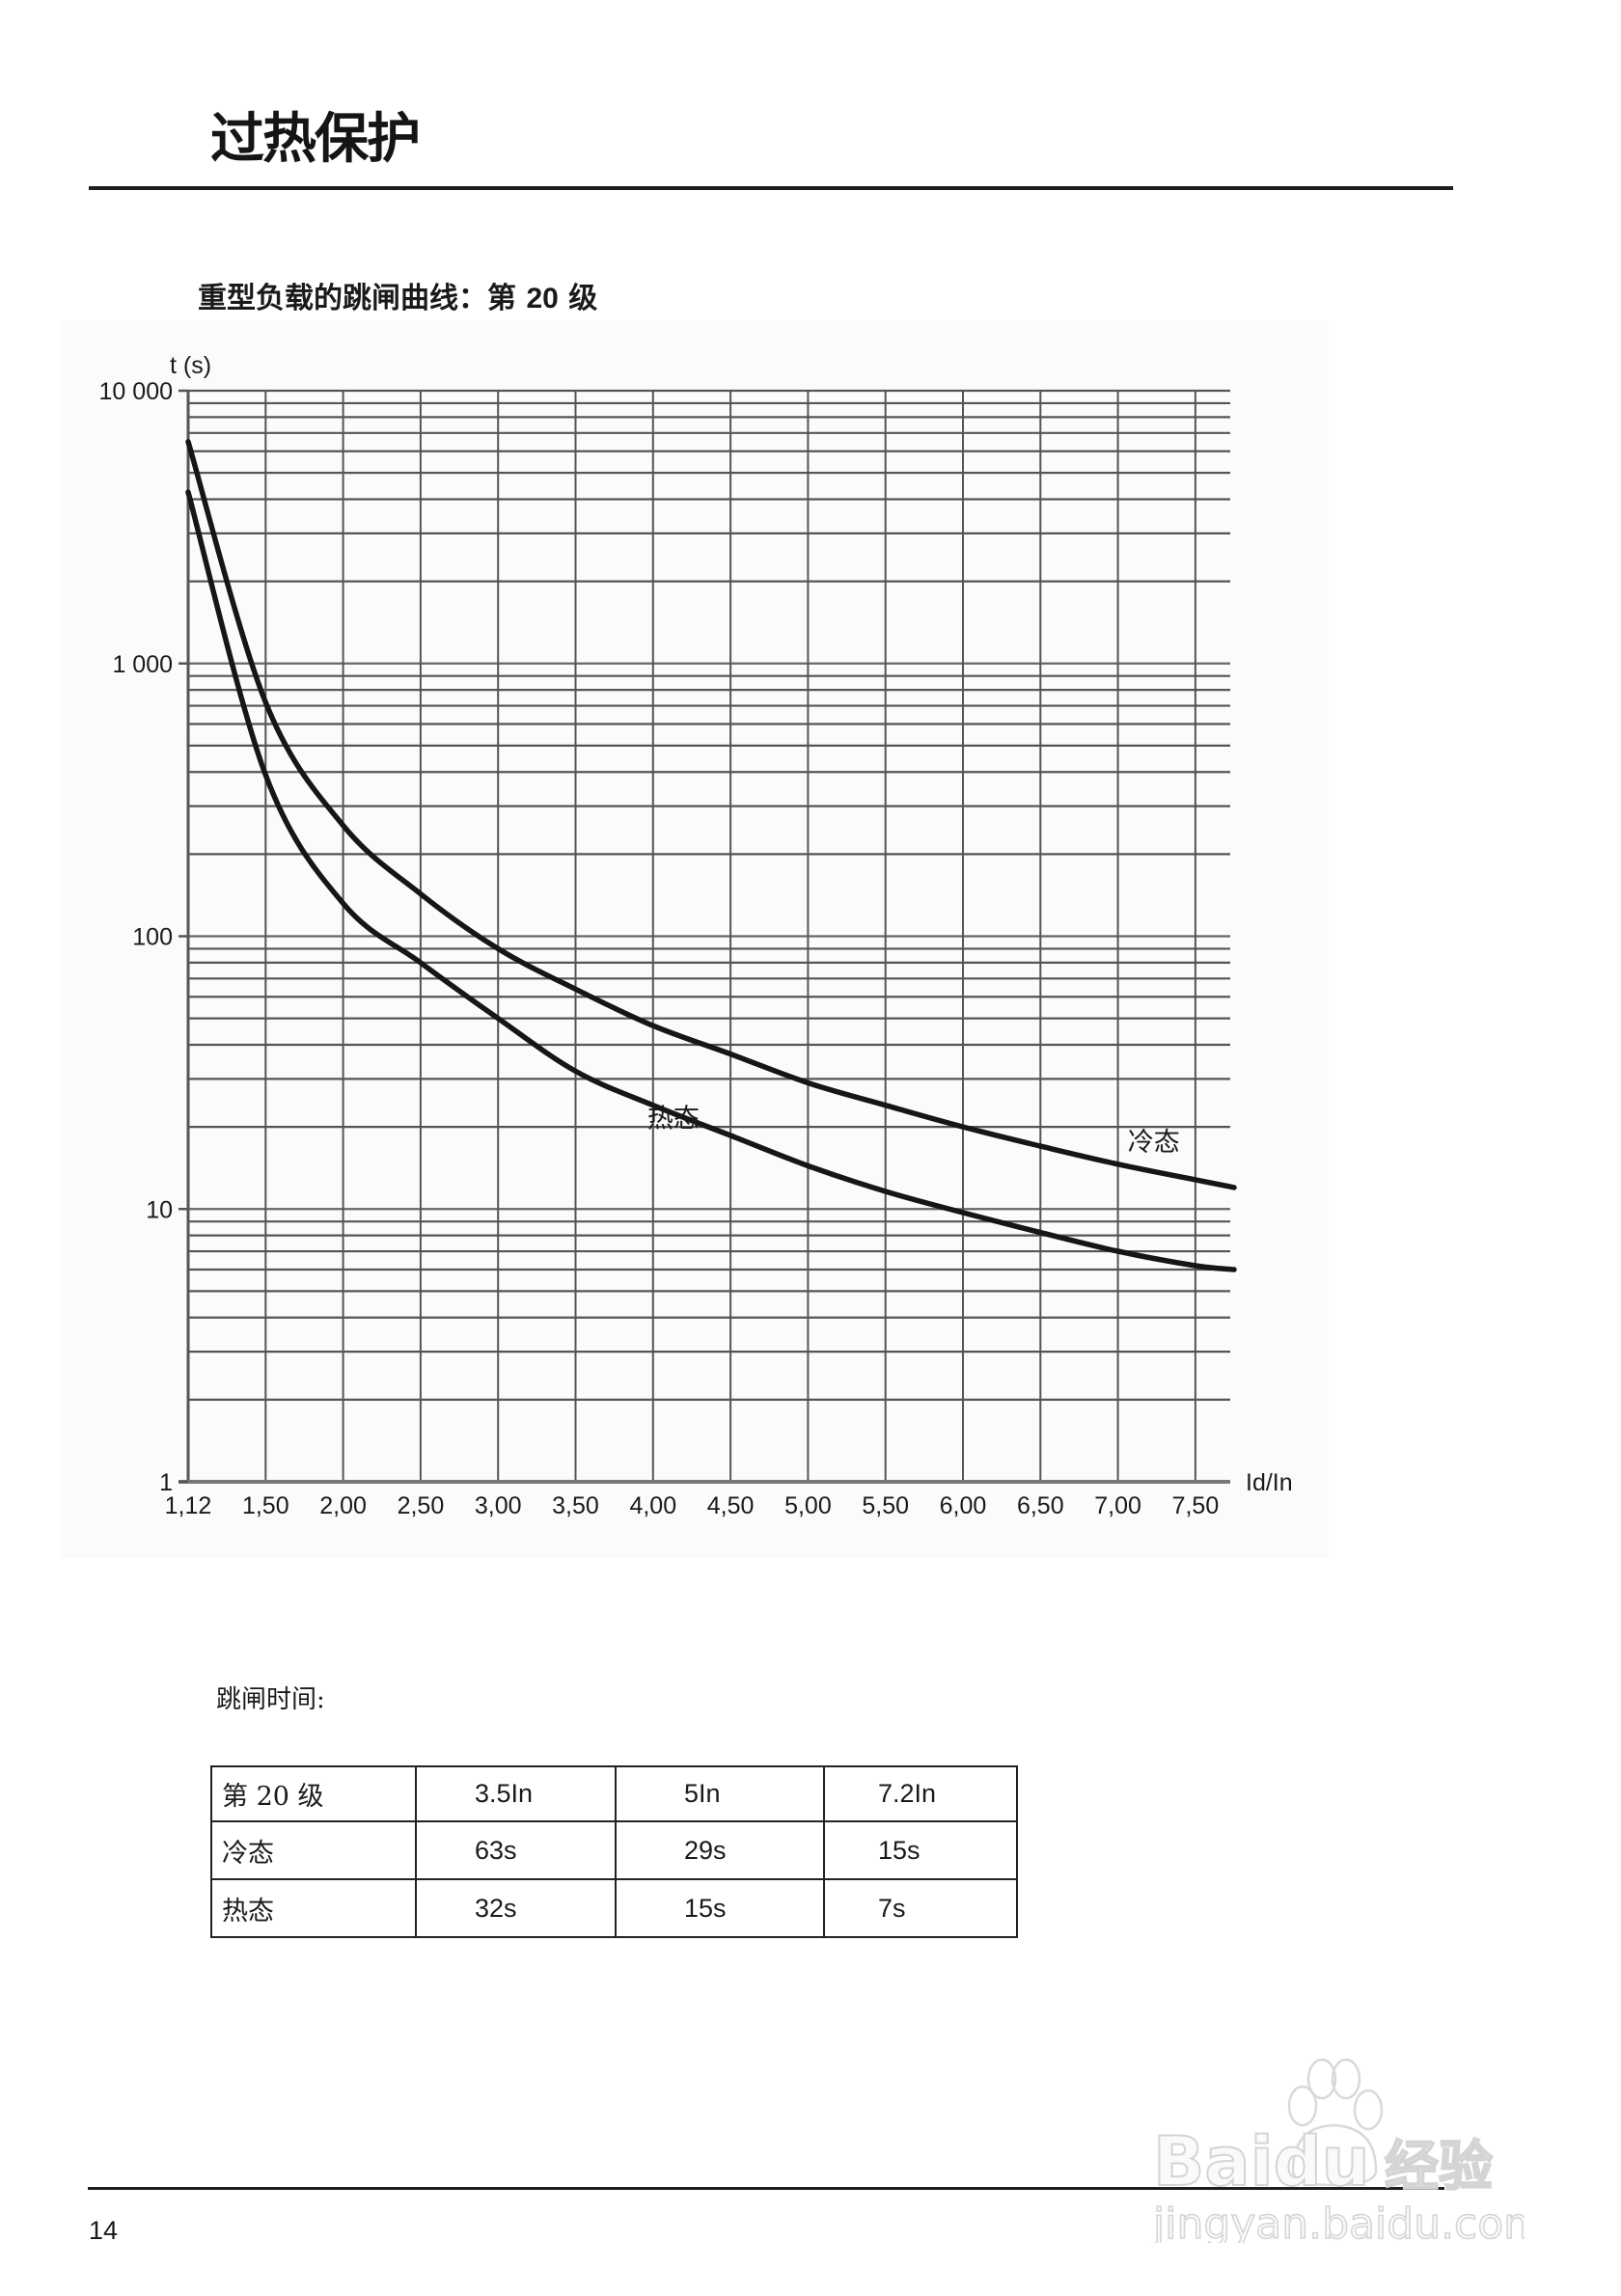 The height and width of the screenshot is (2296, 1621). Describe the element at coordinates (653, 1506) in the screenshot. I see `x-tick-label: 4,00` at that location.